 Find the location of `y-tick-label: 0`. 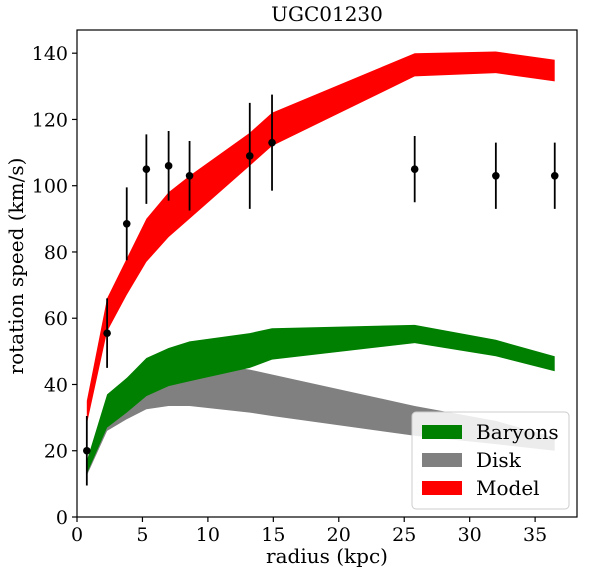

y-tick-label: 0 is located at coordinates (62, 518).